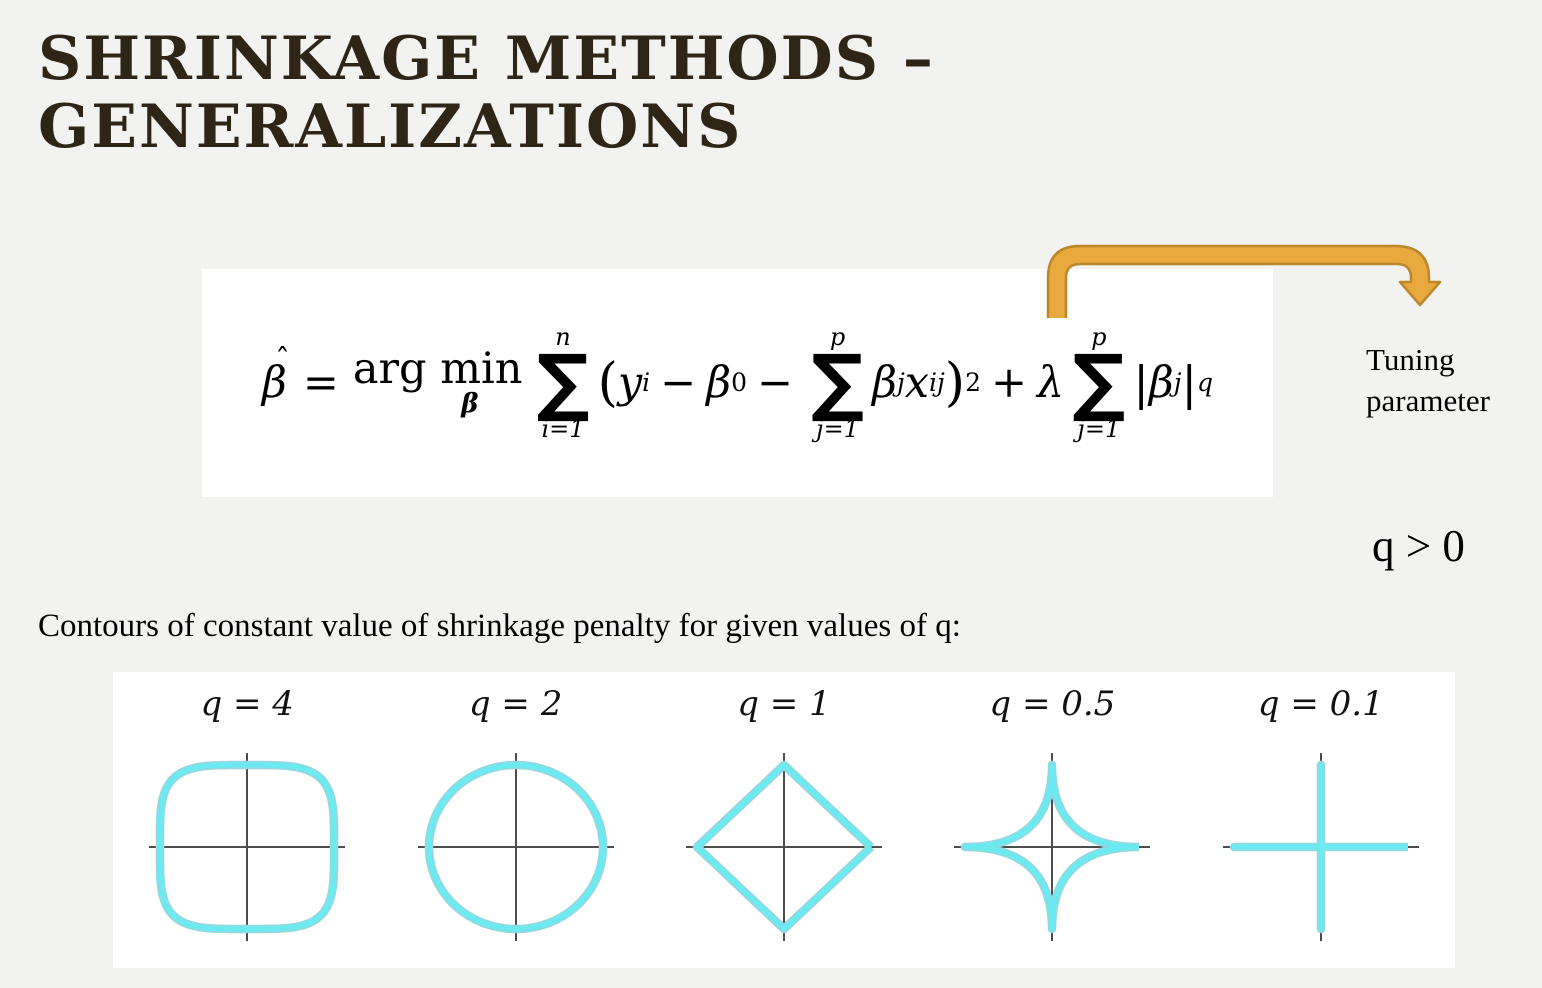  Describe the element at coordinates (630, 382) in the screenshot. I see `y-variable: y` at that location.